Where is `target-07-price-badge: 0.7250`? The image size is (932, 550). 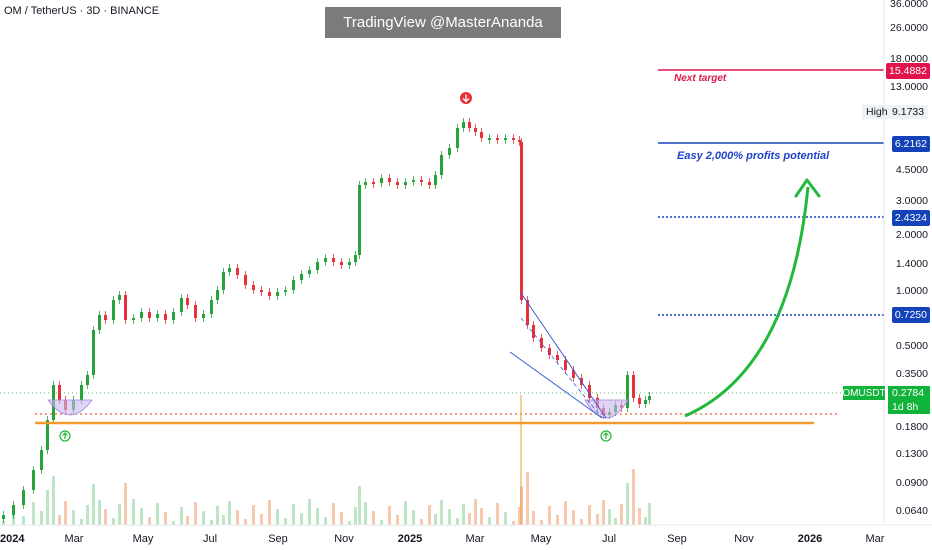 target-07-price-badge: 0.7250 is located at coordinates (910, 315).